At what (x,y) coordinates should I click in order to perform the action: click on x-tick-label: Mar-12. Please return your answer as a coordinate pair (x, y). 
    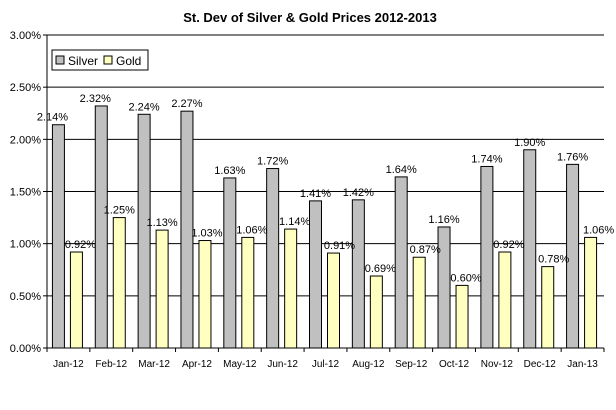
    Looking at the image, I should click on (154, 364).